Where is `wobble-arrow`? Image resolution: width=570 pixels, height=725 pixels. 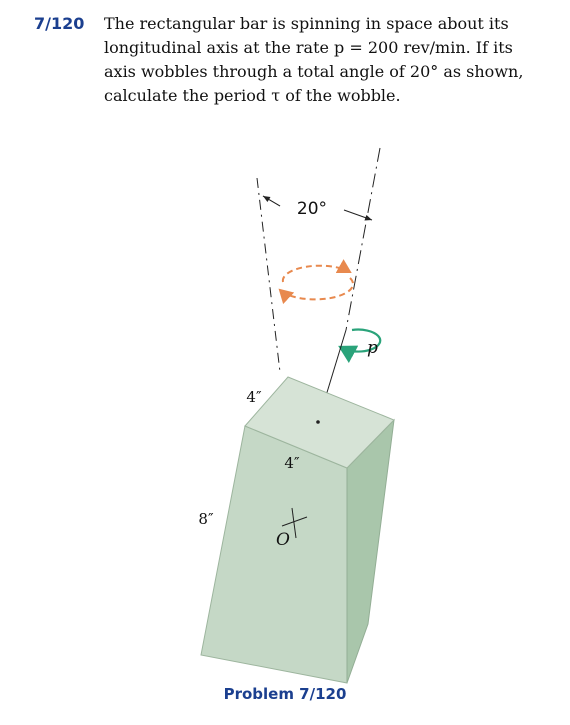
wobble-arrow is located at coordinates (316, 282).